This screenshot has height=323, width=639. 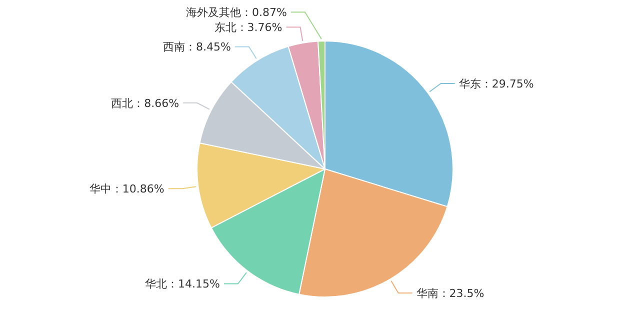 What do you see at coordinates (225, 27) in the screenshot?
I see `slice-label: 东北` at bounding box center [225, 27].